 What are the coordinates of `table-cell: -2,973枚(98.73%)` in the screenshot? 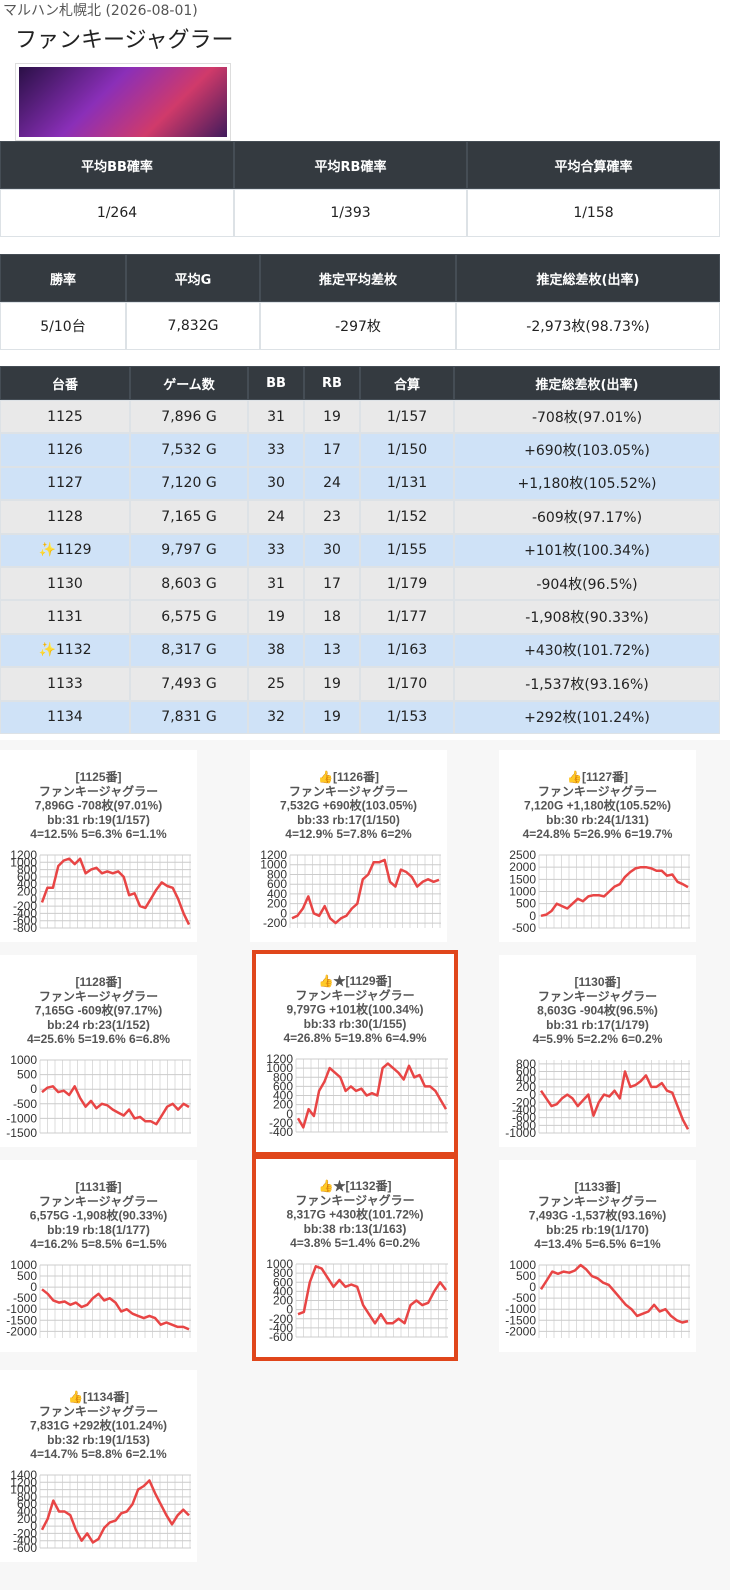 It's located at (588, 326).